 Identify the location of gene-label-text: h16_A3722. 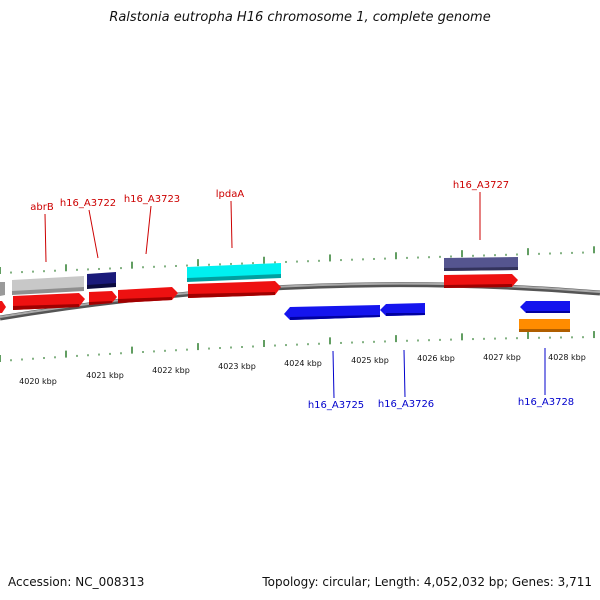
(88, 203).